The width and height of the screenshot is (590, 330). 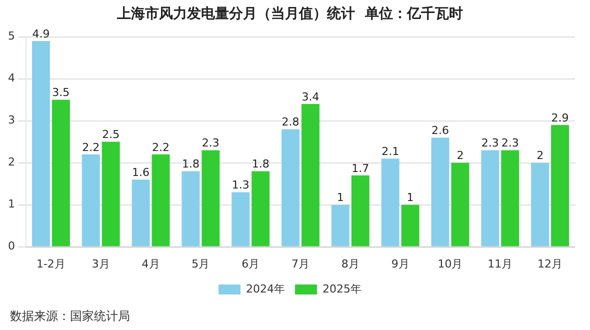 I want to click on x-tick-label: 6月, so click(x=251, y=263).